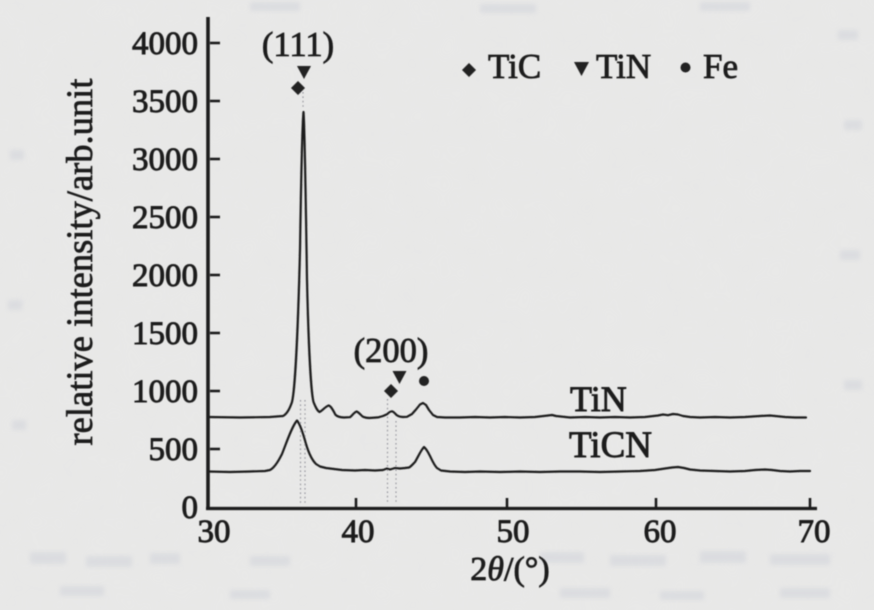 Image resolution: width=874 pixels, height=610 pixels. Describe the element at coordinates (165, 392) in the screenshot. I see `svg-text: 1000` at that location.